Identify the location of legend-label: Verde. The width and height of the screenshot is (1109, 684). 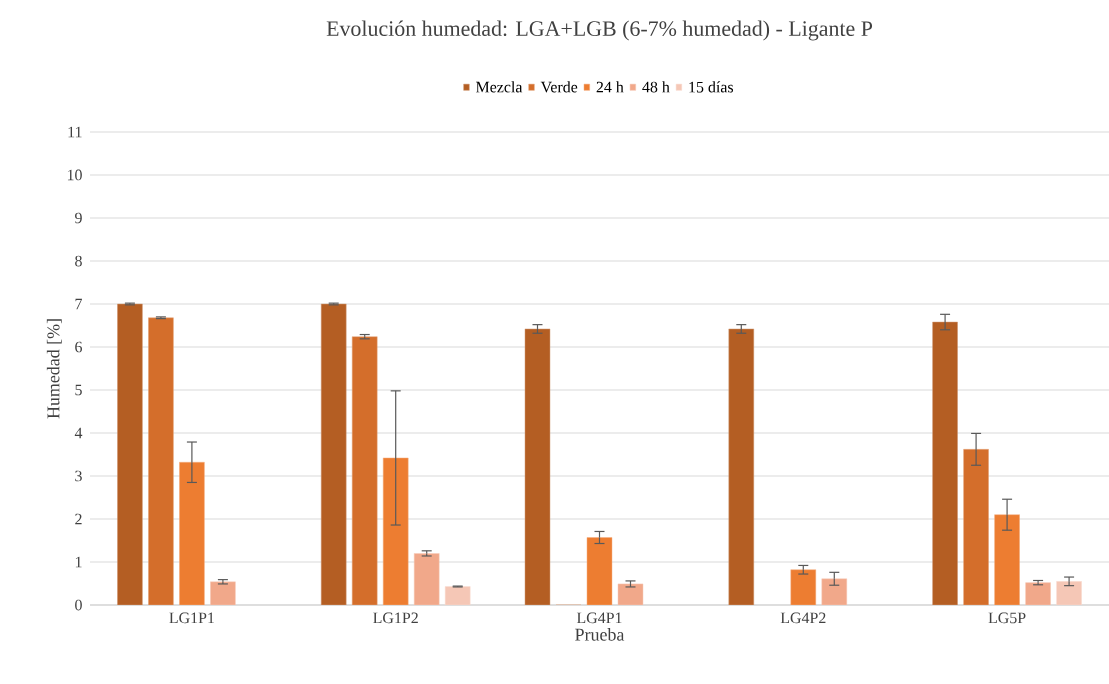
(559, 87).